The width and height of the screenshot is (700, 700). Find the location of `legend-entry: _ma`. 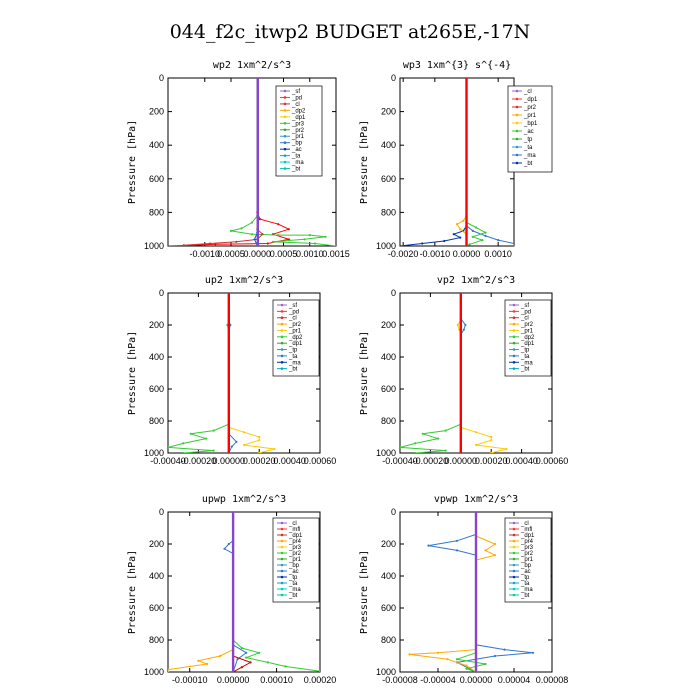

legend-entry: _ma is located at coordinates (294, 590).